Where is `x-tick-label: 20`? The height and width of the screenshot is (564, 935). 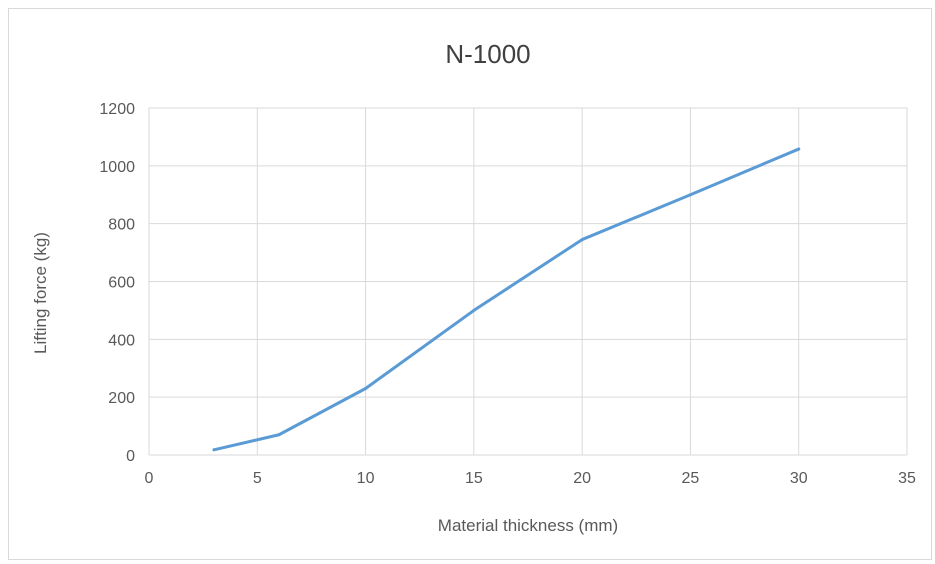 x-tick-label: 20 is located at coordinates (582, 478).